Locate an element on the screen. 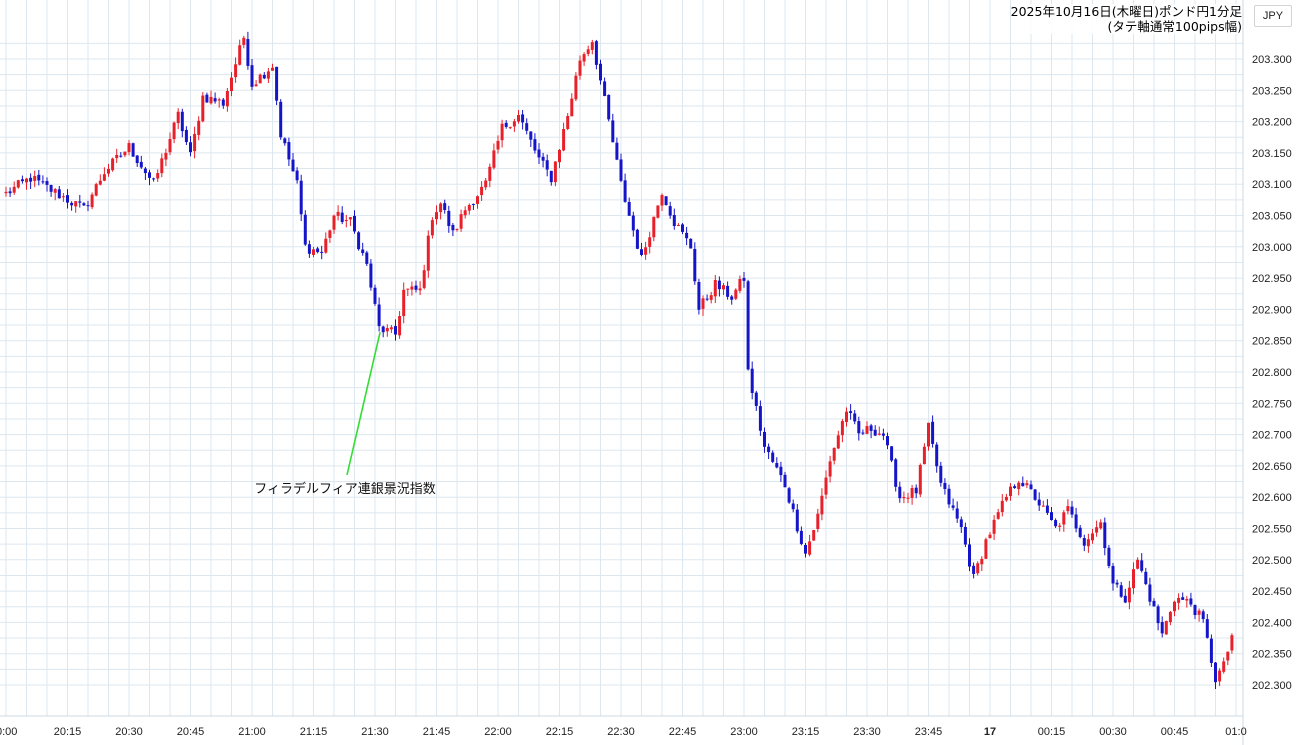  x-tick-label: 17 is located at coordinates (990, 732).